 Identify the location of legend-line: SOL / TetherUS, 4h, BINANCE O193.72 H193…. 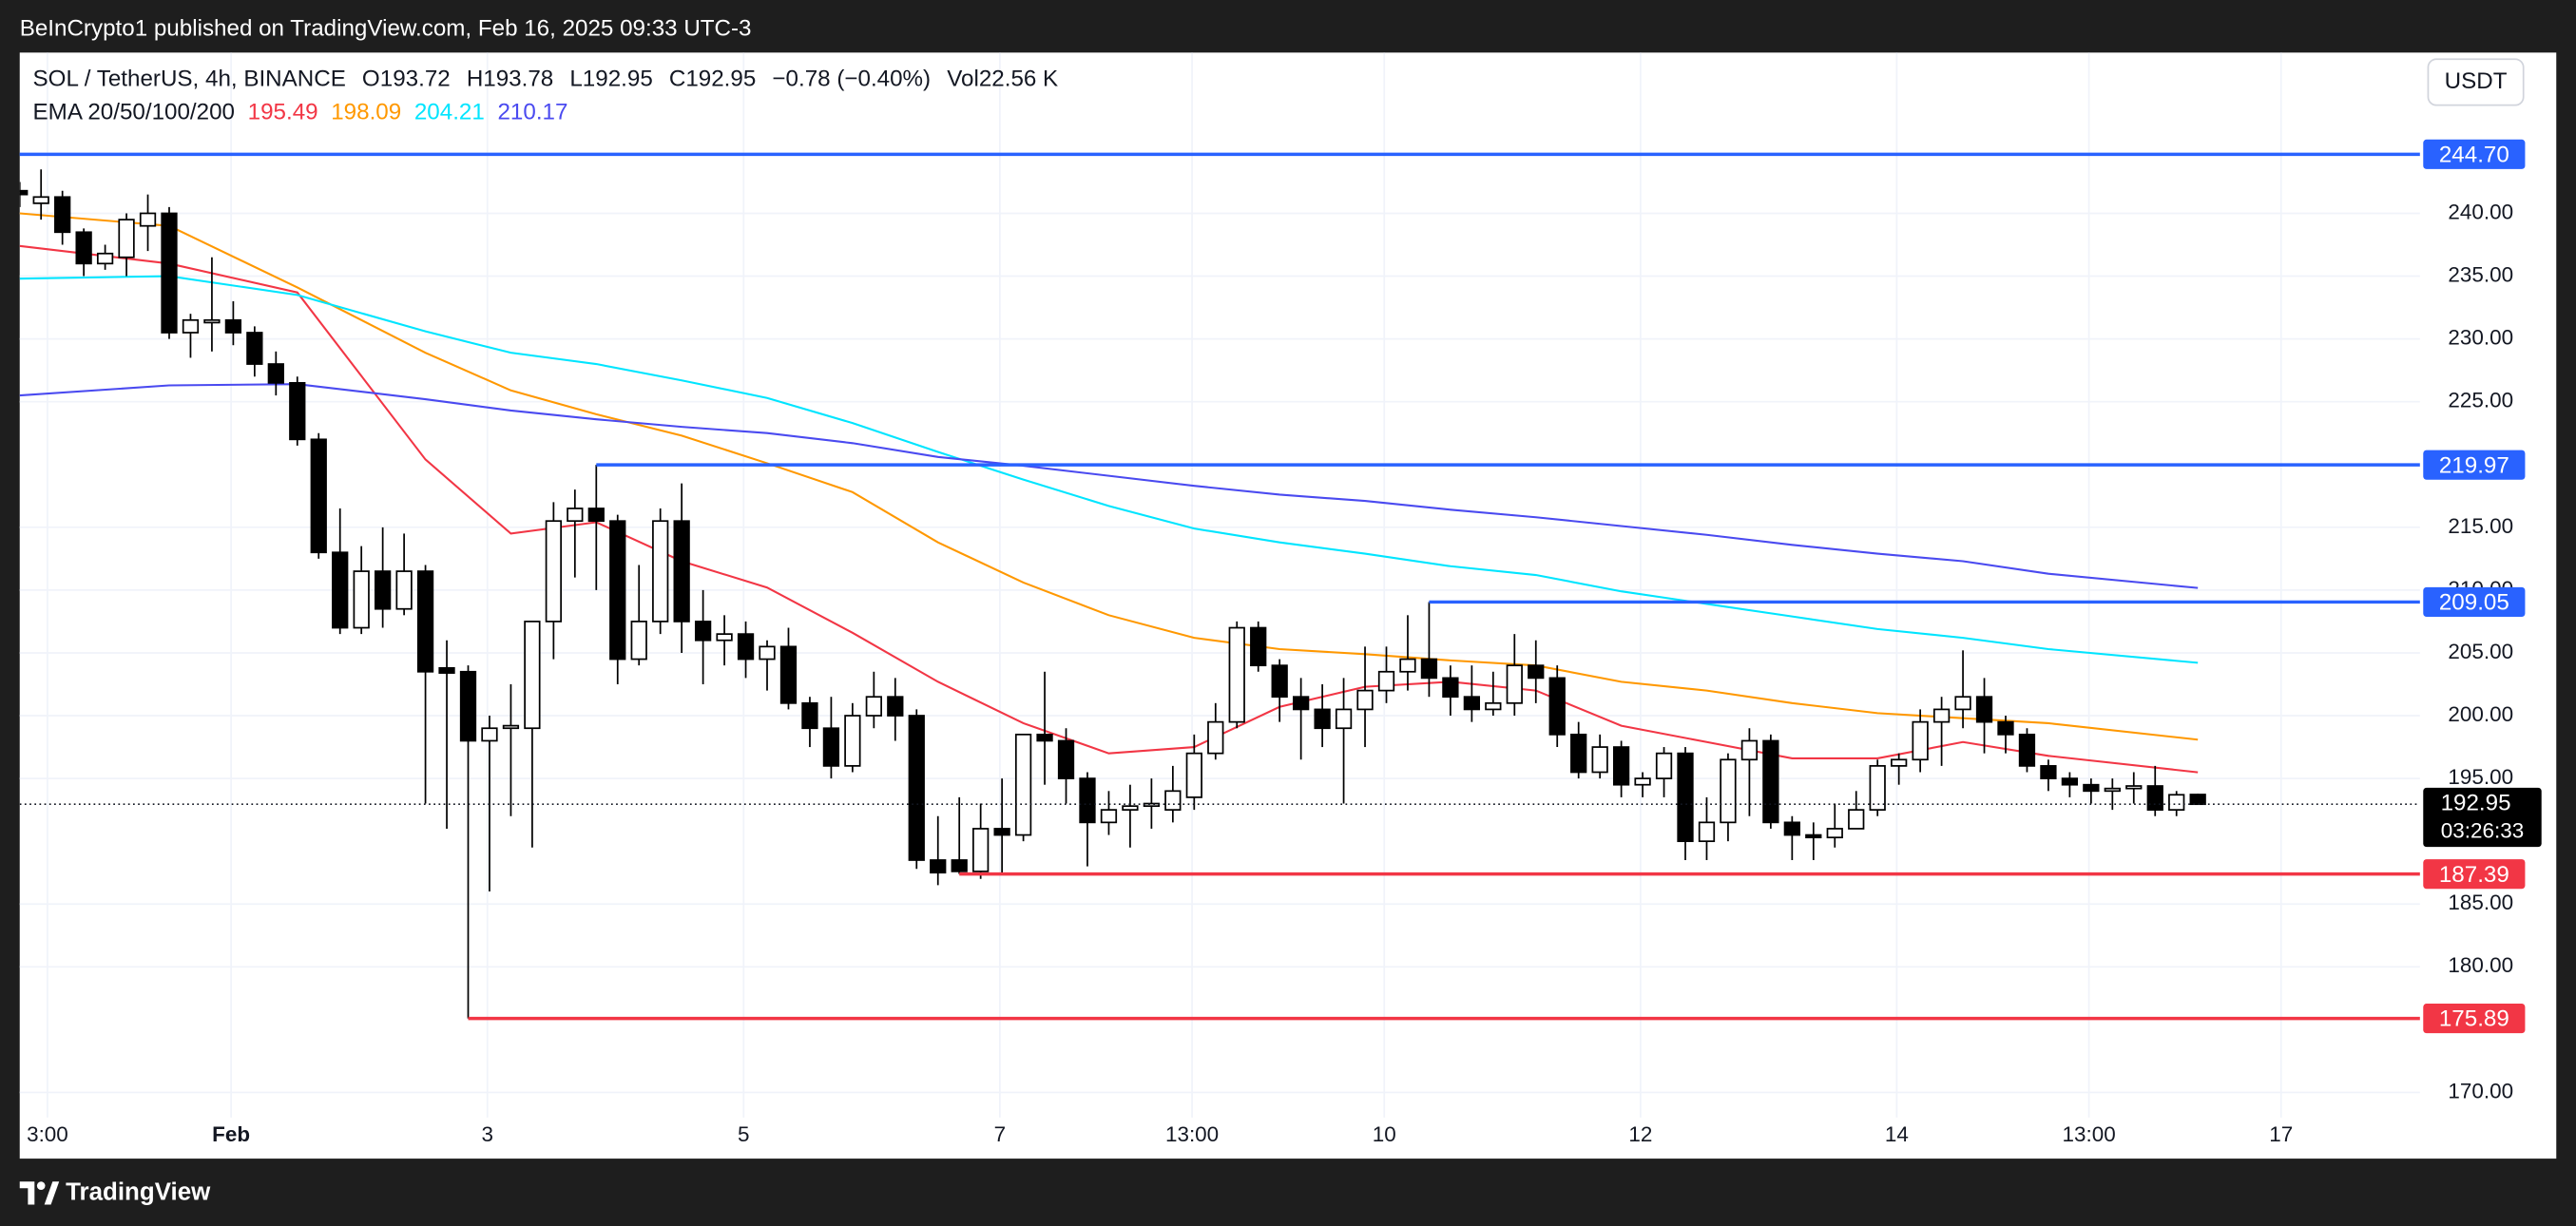
(546, 79).